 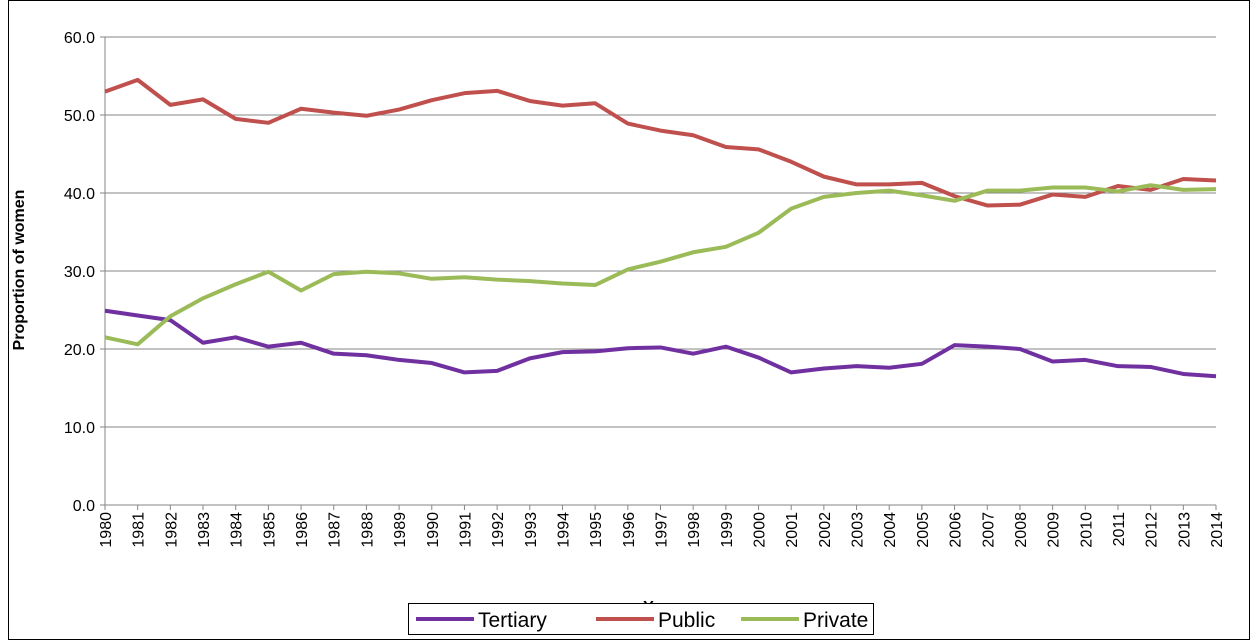 I want to click on x-tick-label: 1998, so click(x=694, y=530).